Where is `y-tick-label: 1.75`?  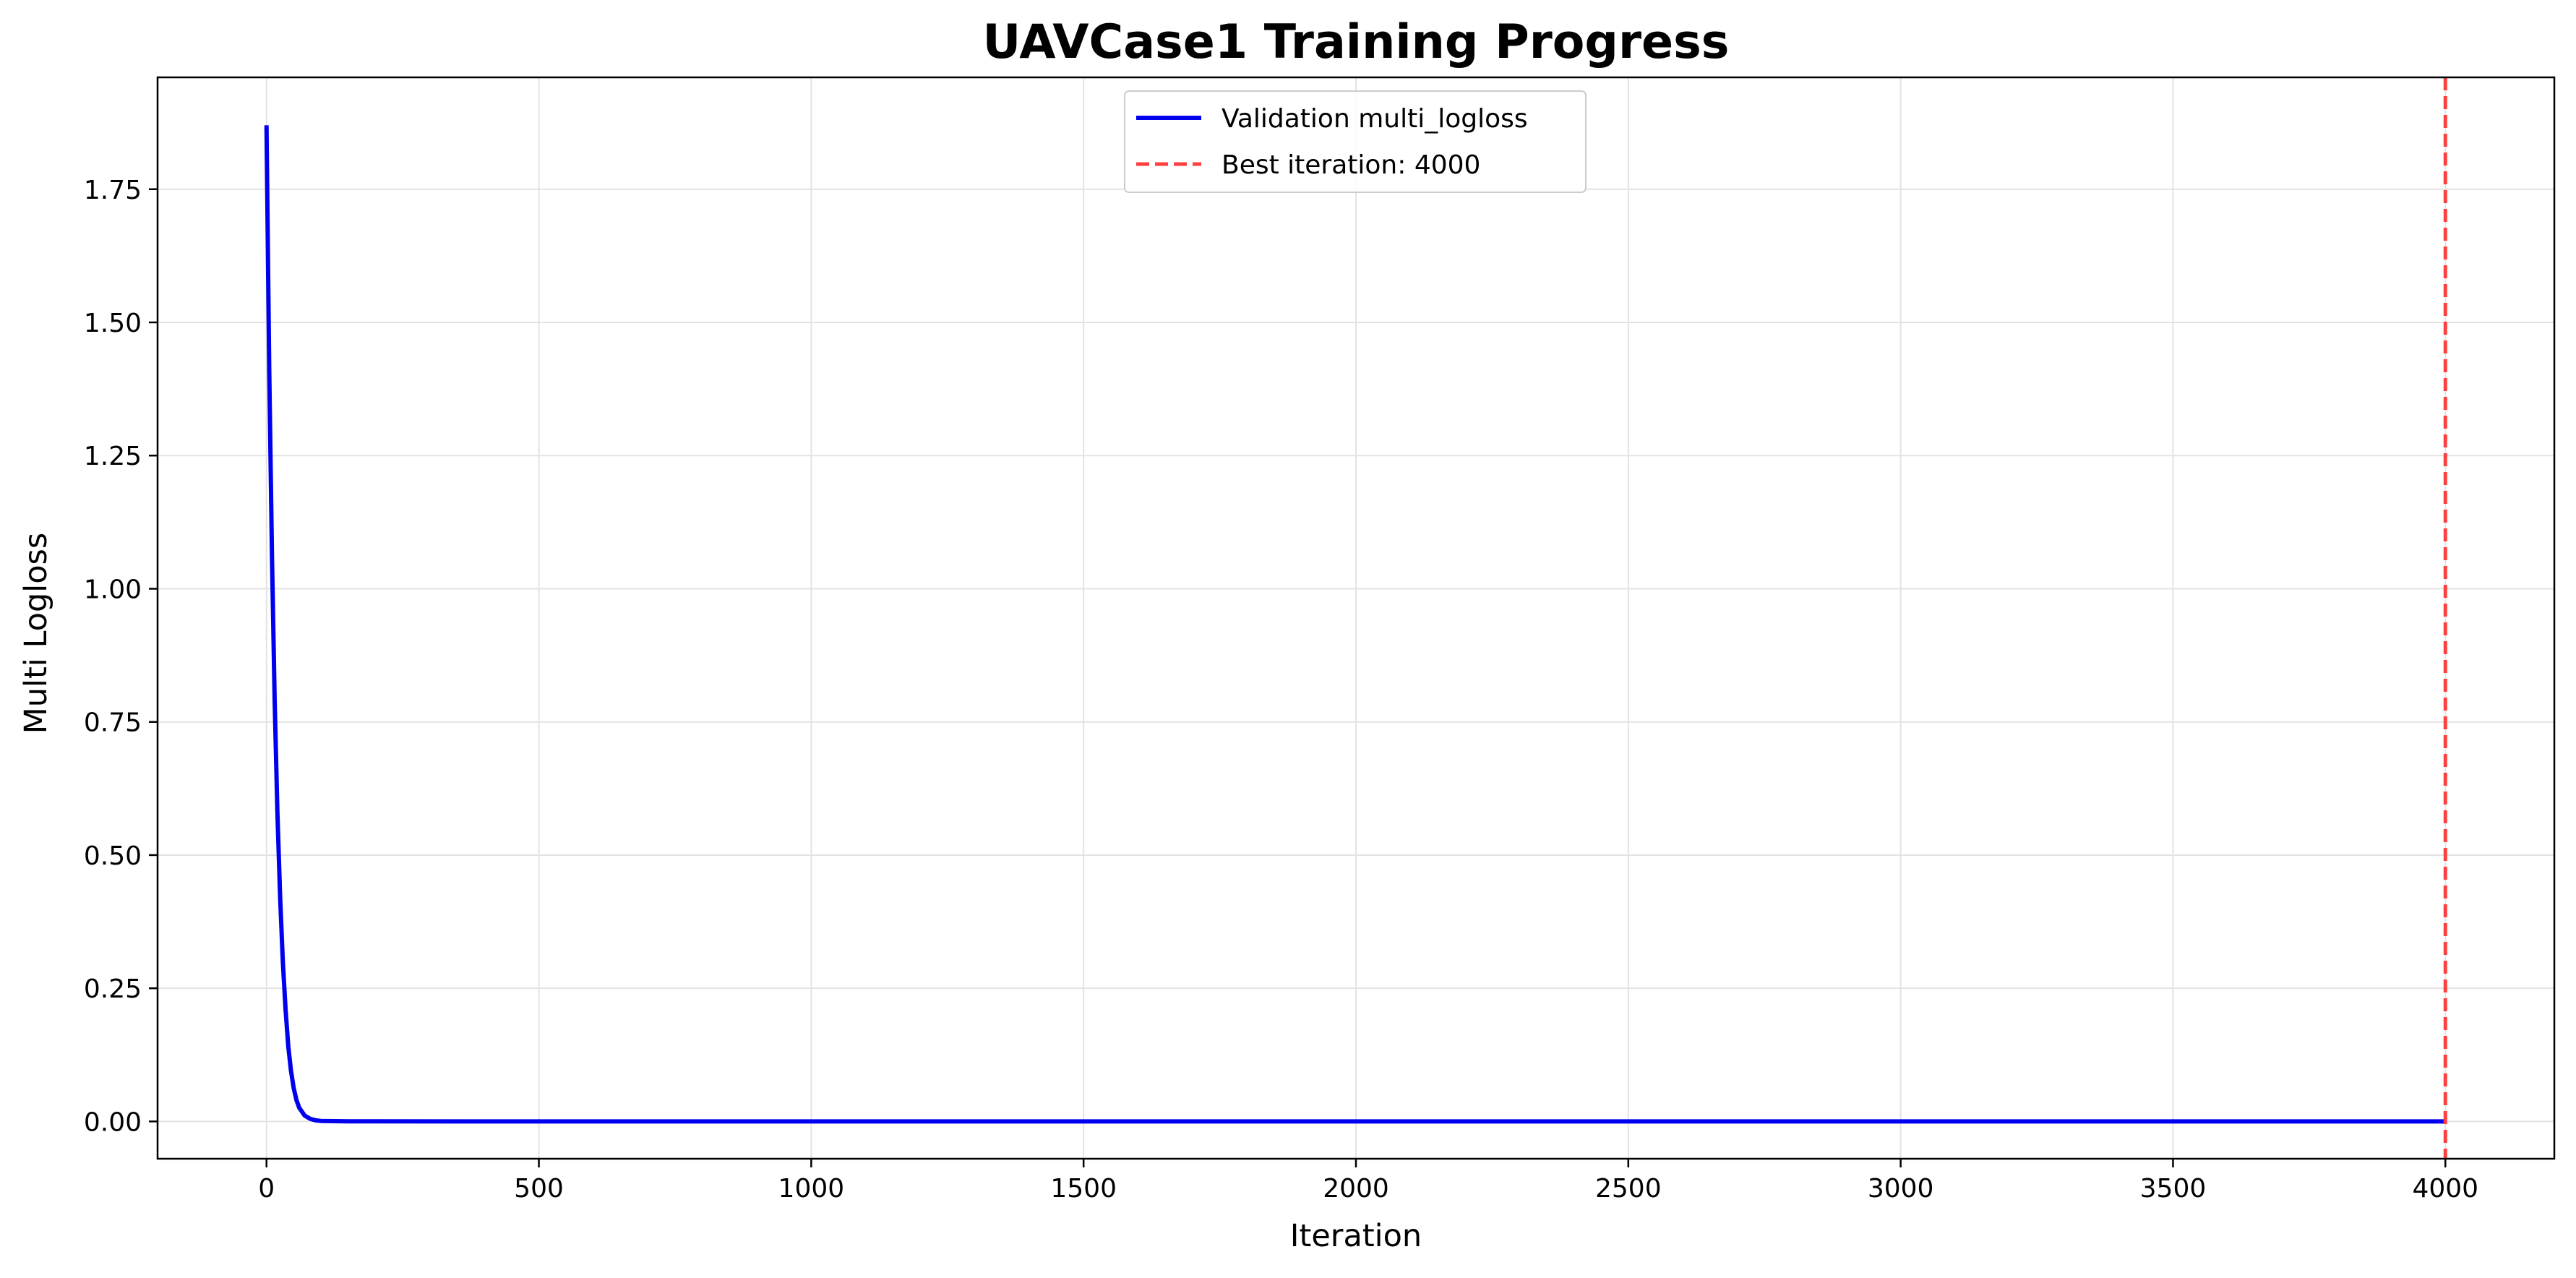 y-tick-label: 1.75 is located at coordinates (113, 190).